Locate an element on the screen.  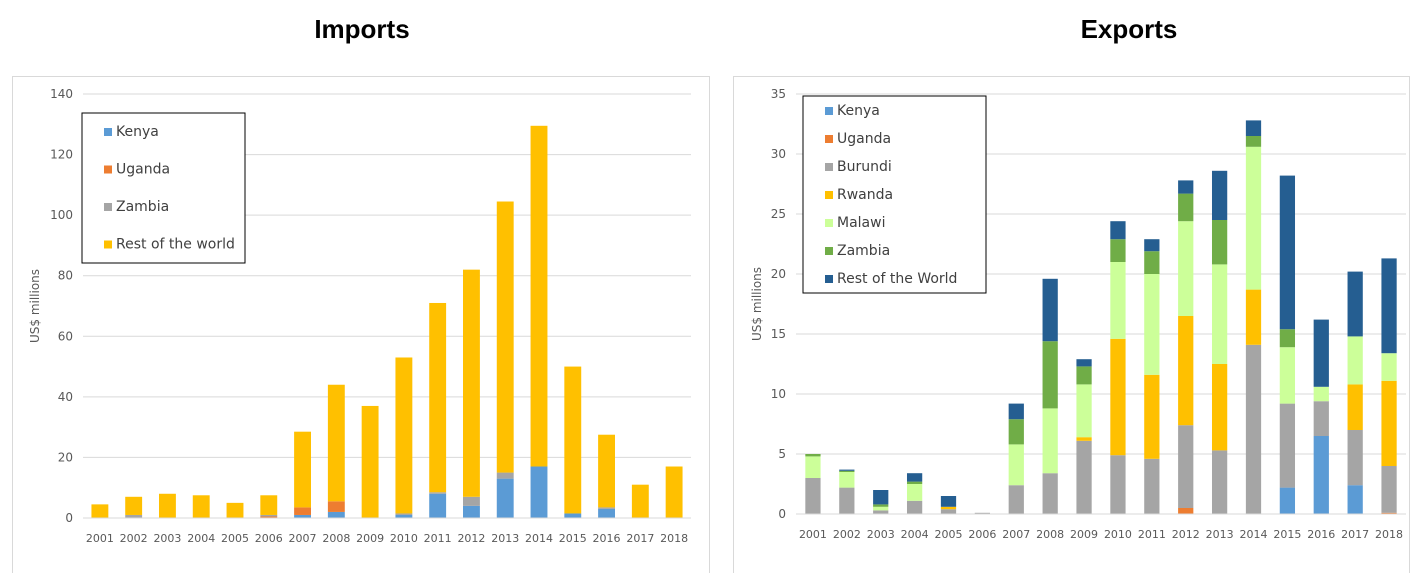
exports-y-tick-label: 25 is located at coordinates (778, 214).